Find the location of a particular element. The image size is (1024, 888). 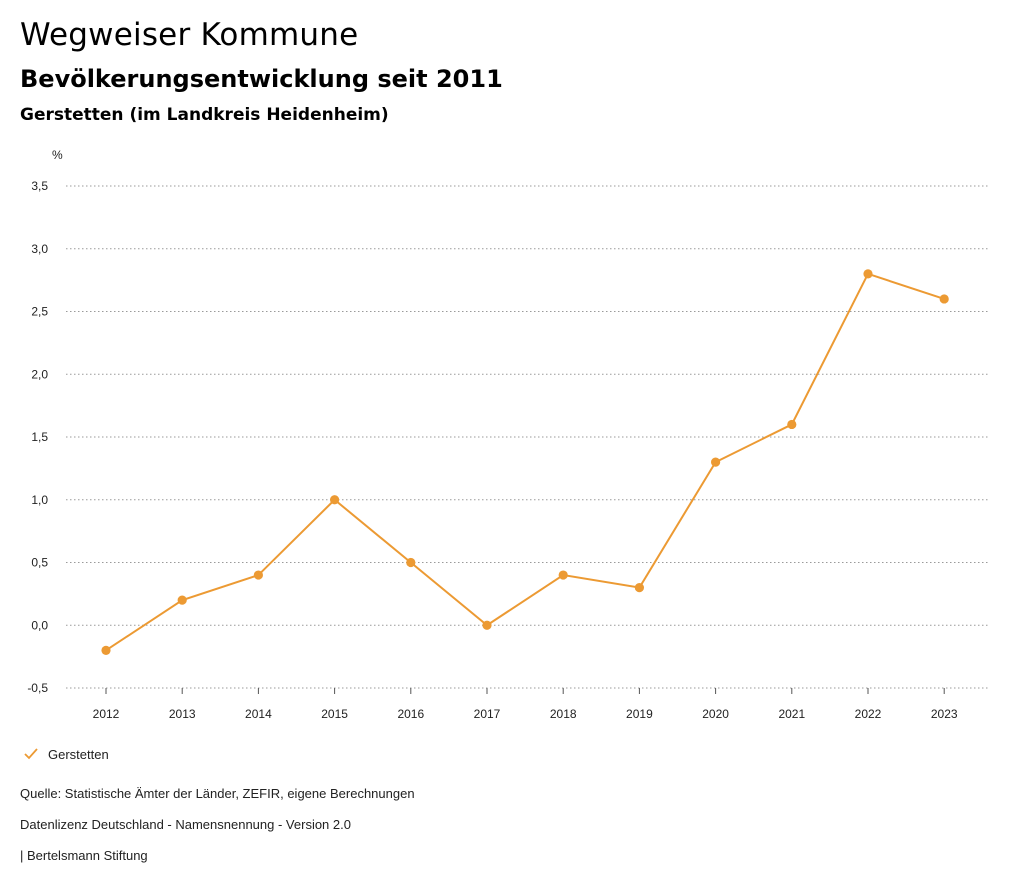

data-point-2015 is located at coordinates (335, 500).